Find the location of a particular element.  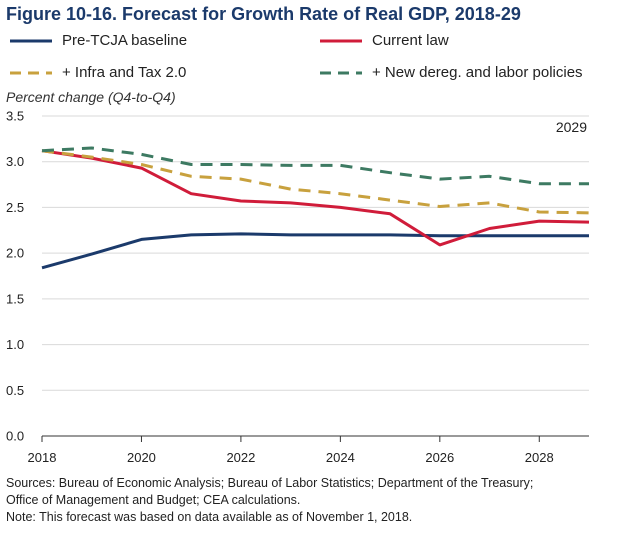

annotation-year: 2029 is located at coordinates (571, 127).